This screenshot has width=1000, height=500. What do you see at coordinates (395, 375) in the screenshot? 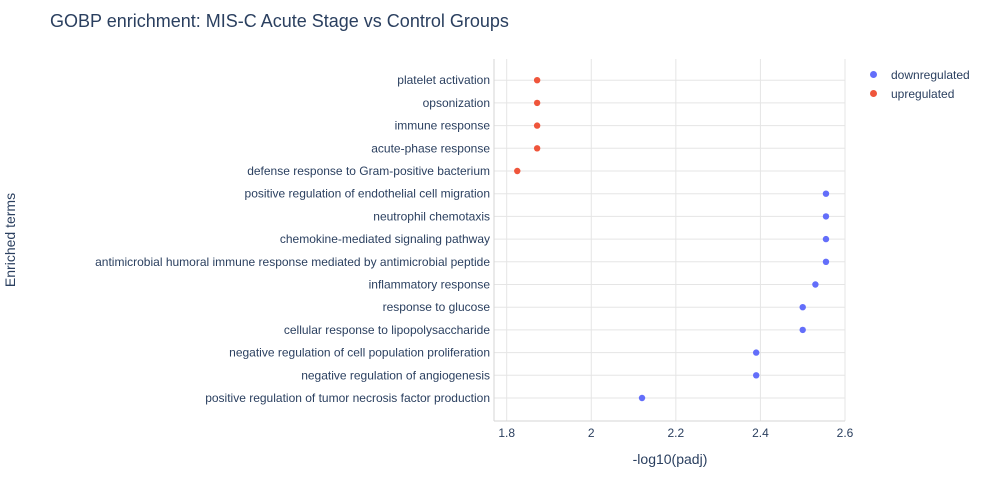
I see `y-tick-label: negative regulation of angiogenesis` at bounding box center [395, 375].